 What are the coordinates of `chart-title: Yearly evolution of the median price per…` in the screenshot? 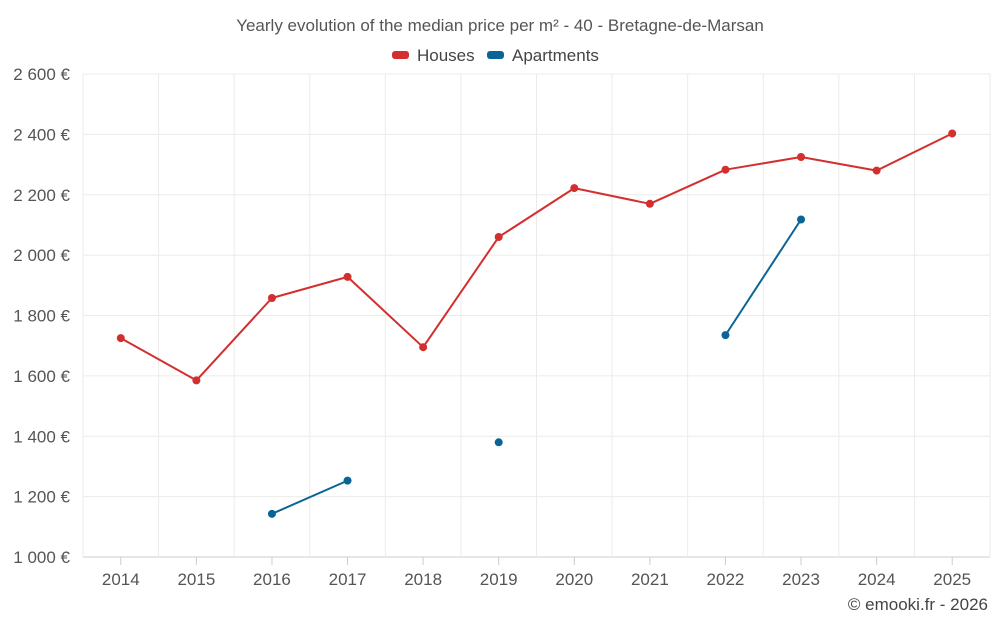 It's located at (500, 25).